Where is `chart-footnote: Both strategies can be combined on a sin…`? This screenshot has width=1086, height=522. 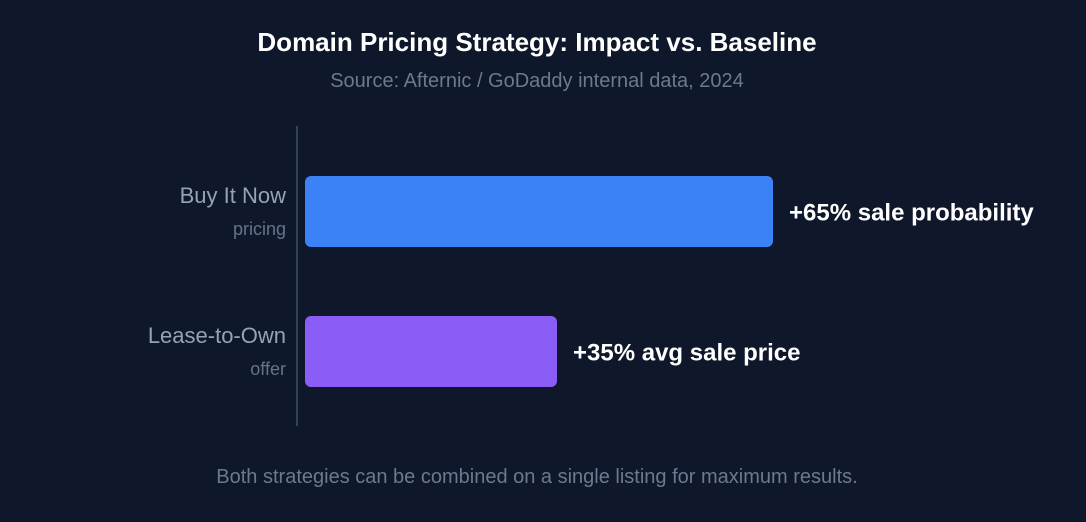
chart-footnote: Both strategies can be combined on a sin… is located at coordinates (537, 477).